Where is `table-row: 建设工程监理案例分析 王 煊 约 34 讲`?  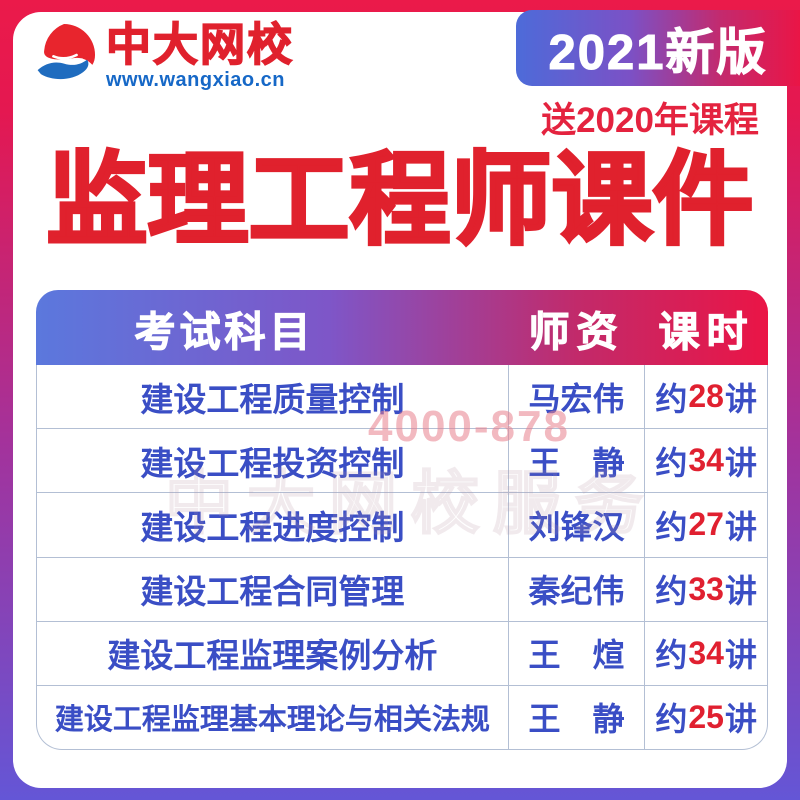
table-row: 建设工程监理案例分析 王 煊 约 34 讲 is located at coordinates (402, 652).